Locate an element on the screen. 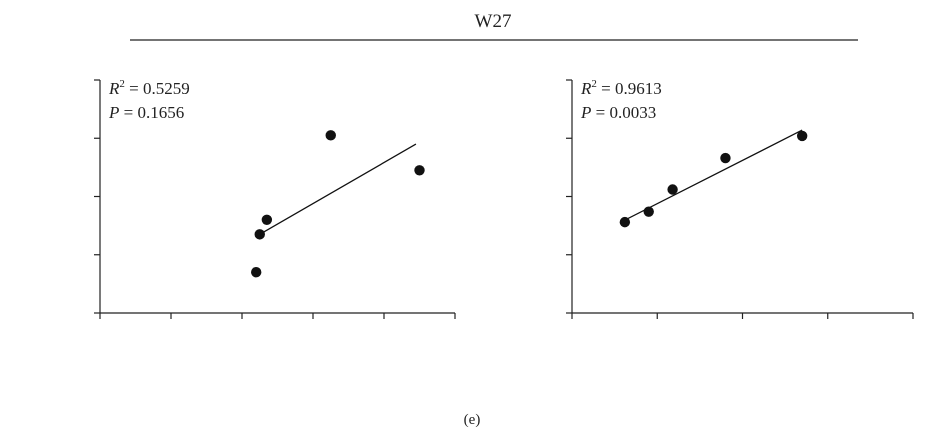  p-value-annotation: P = 0.0033 is located at coordinates (618, 112).